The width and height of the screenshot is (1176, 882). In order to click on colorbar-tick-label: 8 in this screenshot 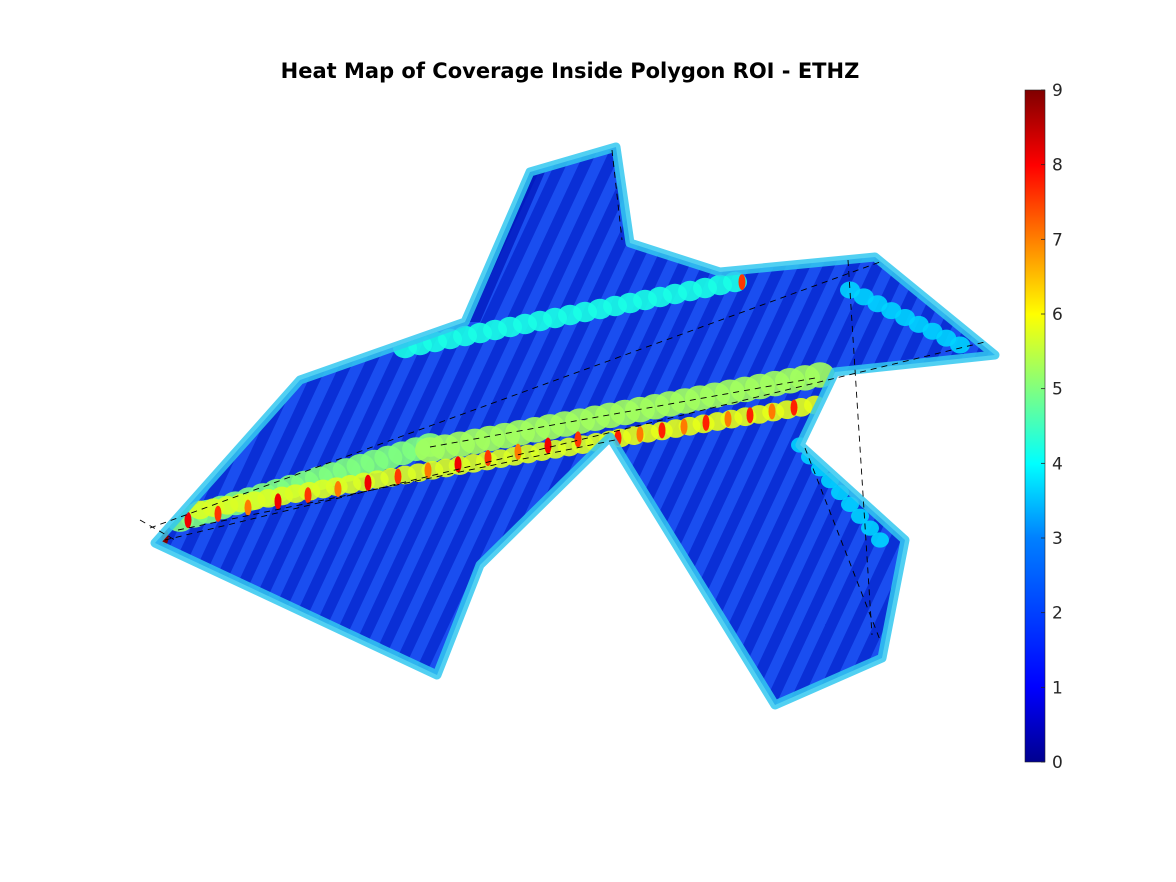, I will do `click(1057, 166)`.